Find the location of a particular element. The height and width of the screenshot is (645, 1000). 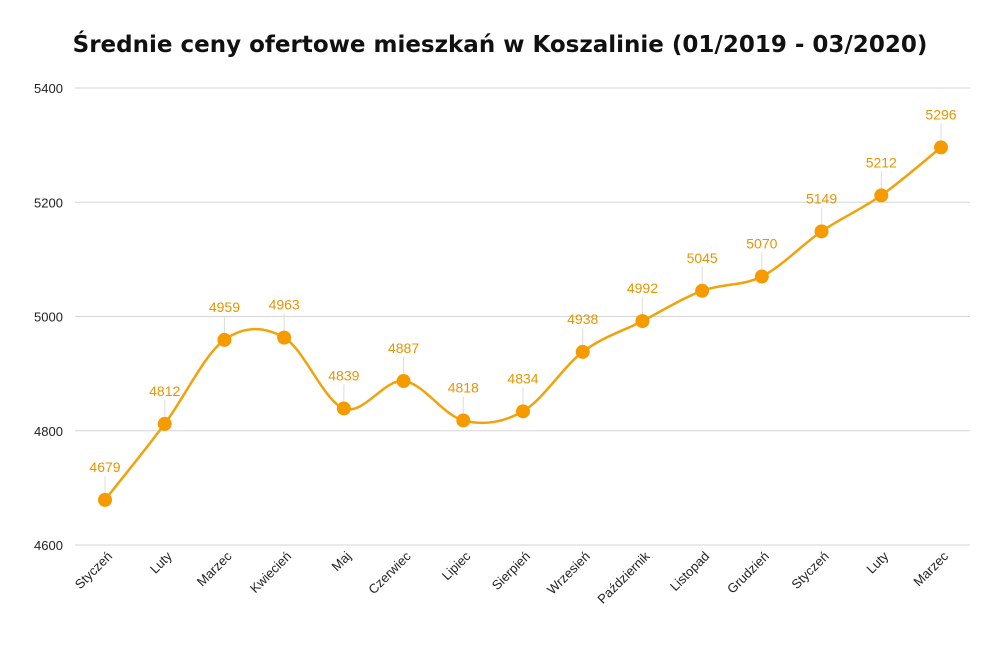

x-tick-label-2: Luty is located at coordinates (161, 562).